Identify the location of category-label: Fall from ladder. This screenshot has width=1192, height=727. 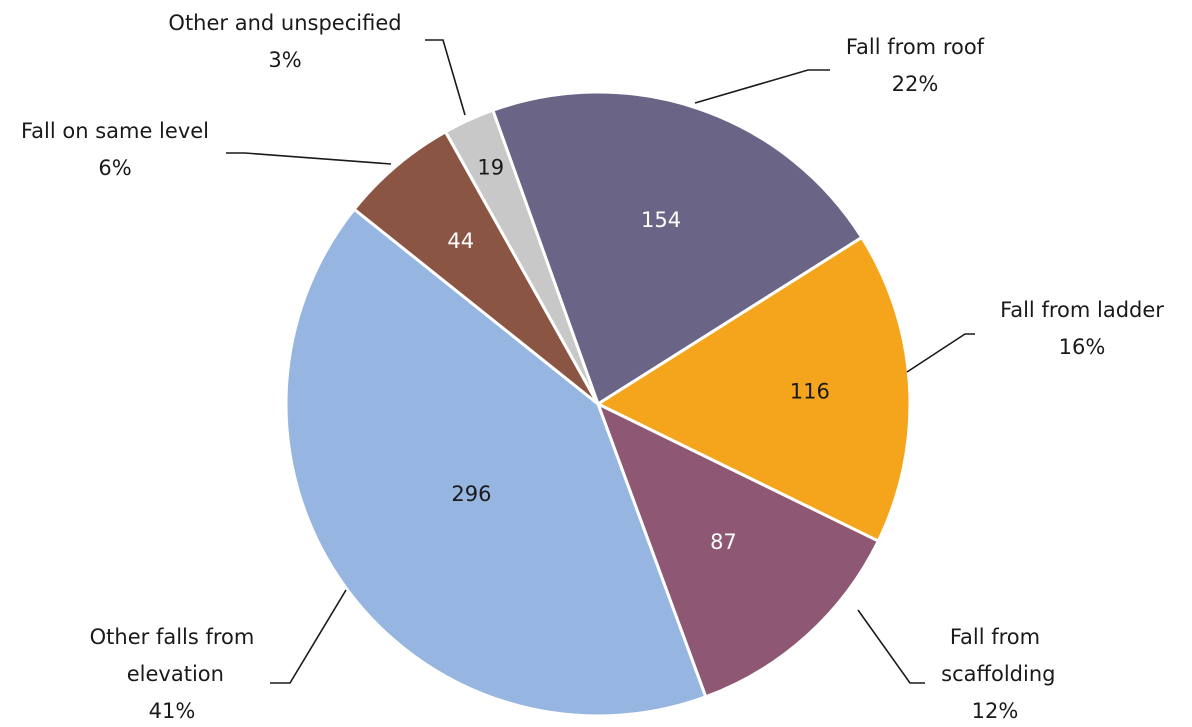
(1082, 310).